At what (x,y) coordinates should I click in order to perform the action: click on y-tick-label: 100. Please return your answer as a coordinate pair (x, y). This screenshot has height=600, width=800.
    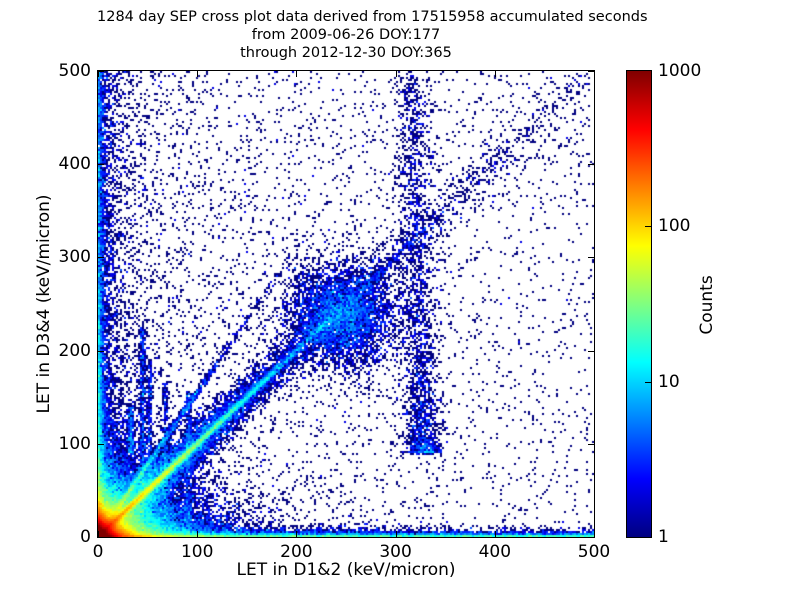
    Looking at the image, I should click on (74, 443).